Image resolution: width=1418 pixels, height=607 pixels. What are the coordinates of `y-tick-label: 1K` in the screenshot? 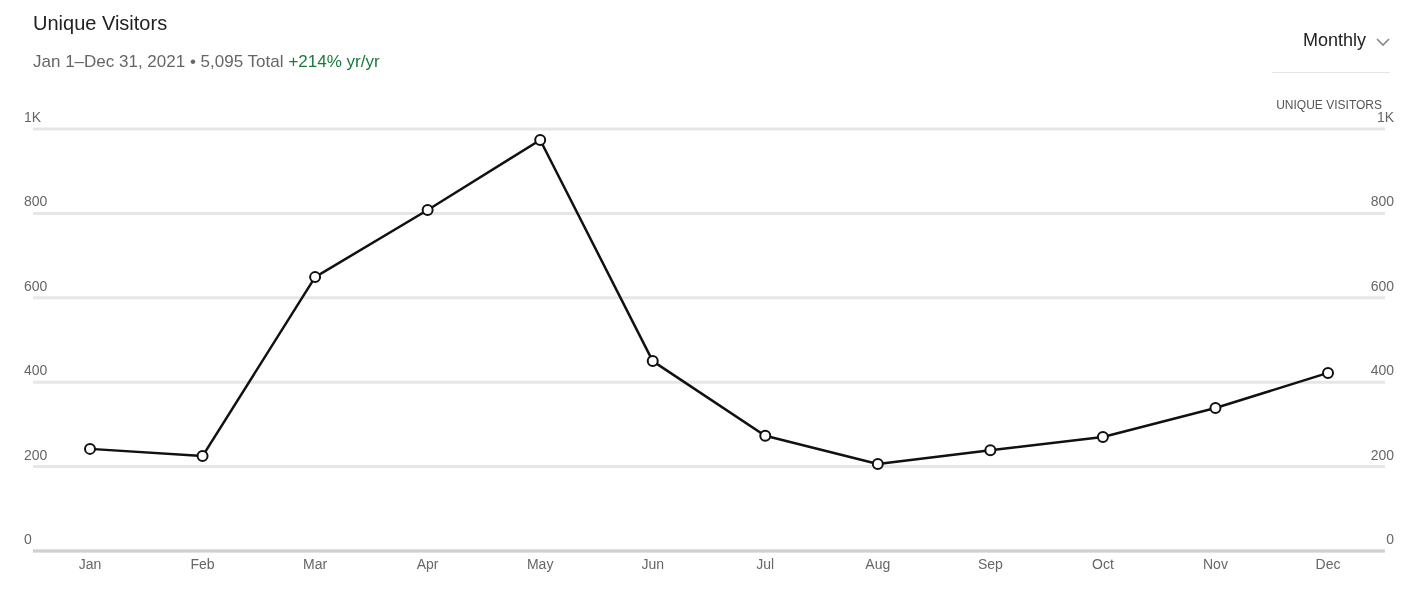 It's located at (33, 117).